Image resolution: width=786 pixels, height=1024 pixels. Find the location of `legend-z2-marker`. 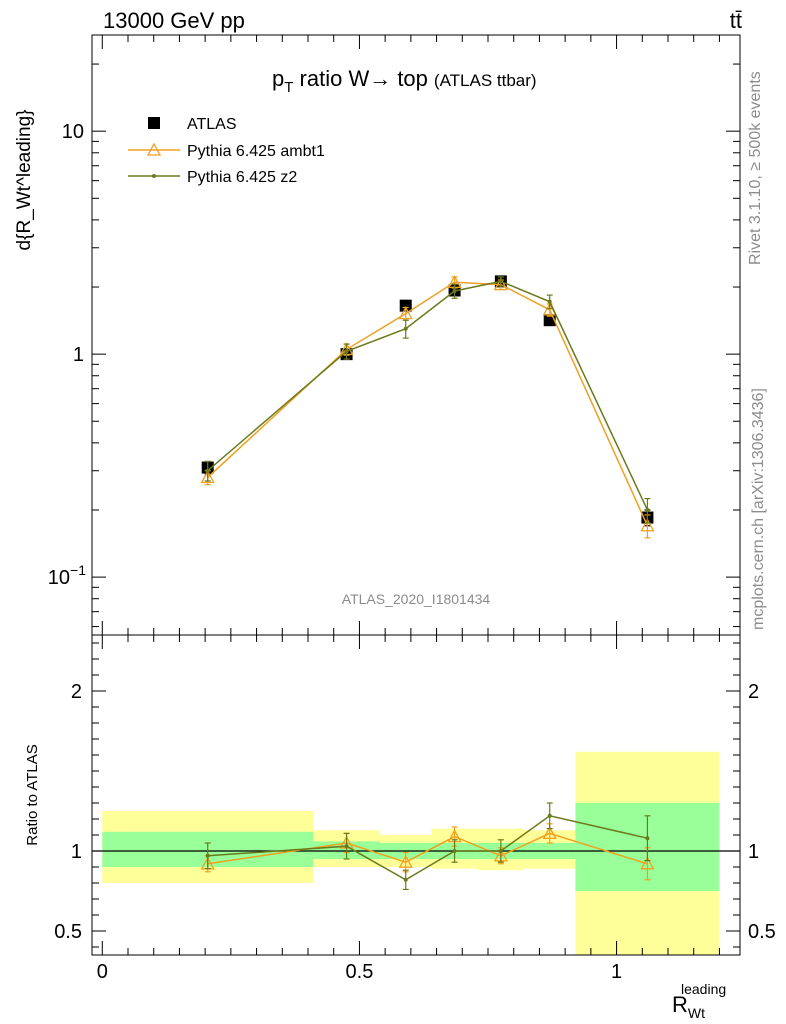

legend-z2-marker is located at coordinates (154, 176).